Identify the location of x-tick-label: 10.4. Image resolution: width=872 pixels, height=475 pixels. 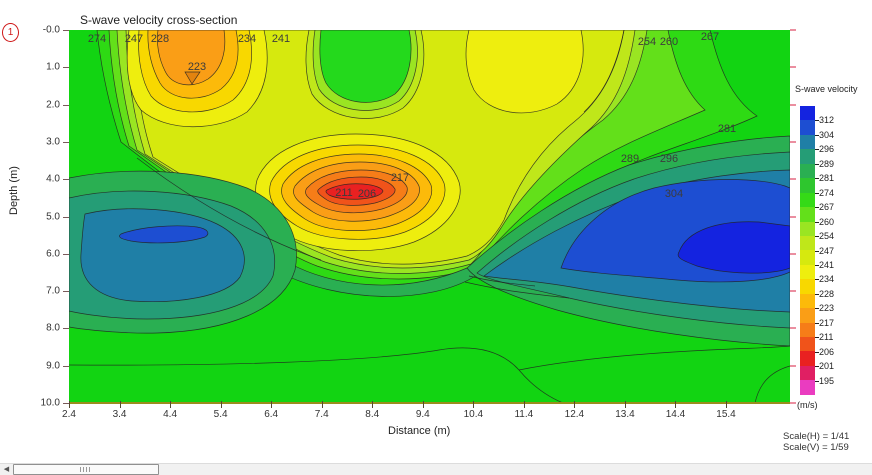
(473, 414).